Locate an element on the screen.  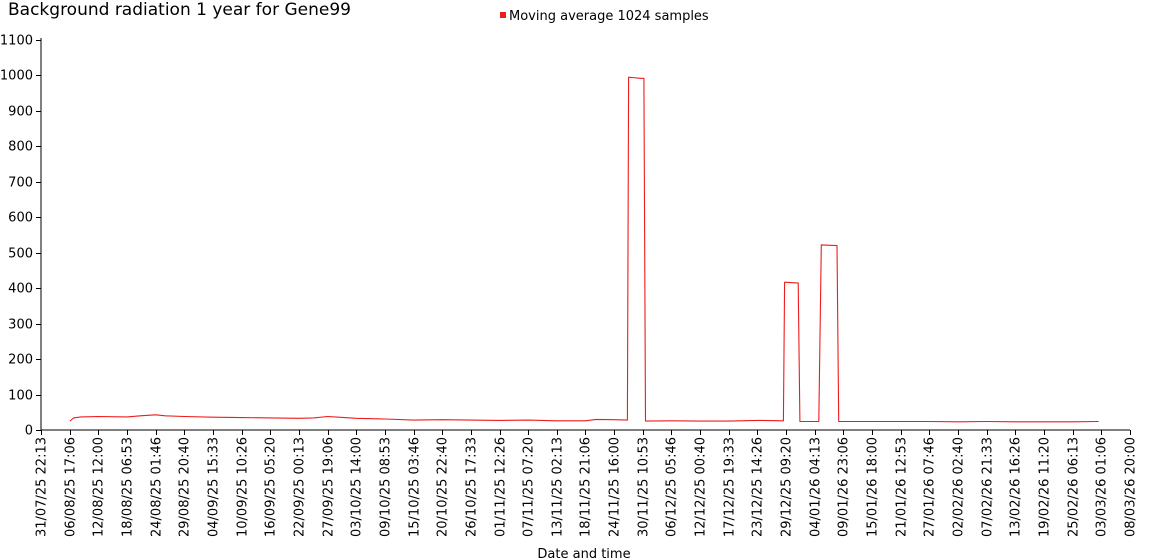
x-tick-label: 09/10/25 08:53 is located at coordinates (386, 487).